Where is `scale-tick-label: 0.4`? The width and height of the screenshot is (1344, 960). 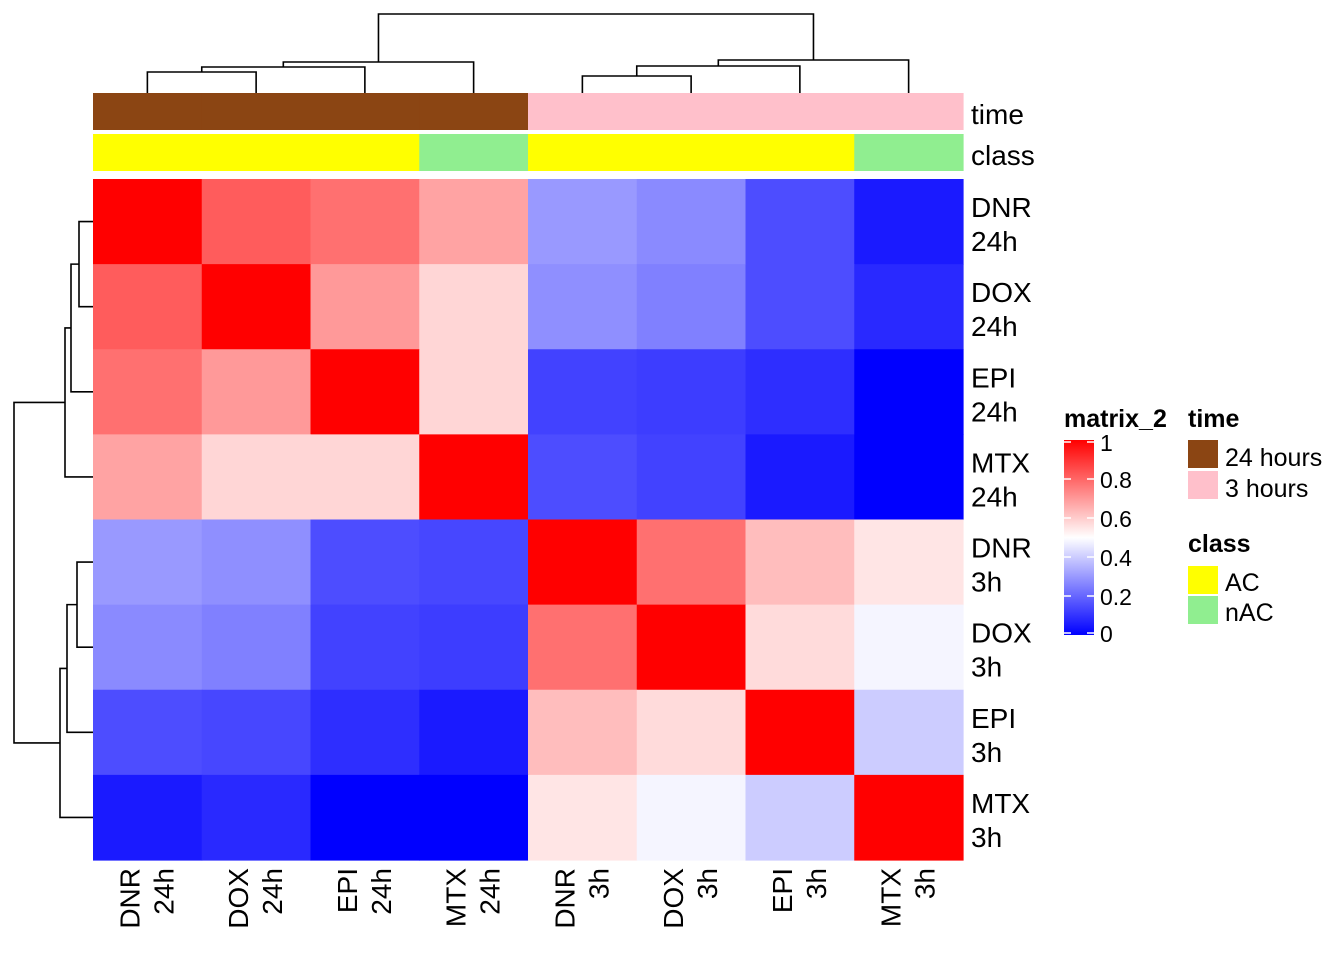 scale-tick-label: 0.4 is located at coordinates (1116, 558).